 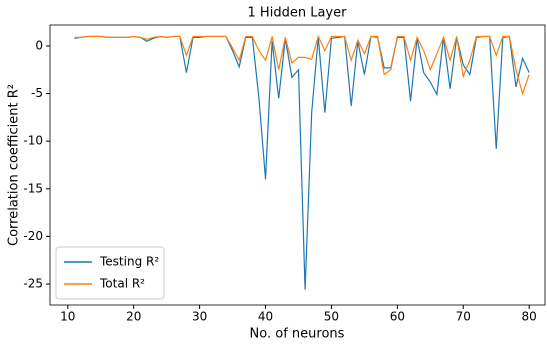 What do you see at coordinates (331, 317) in the screenshot?
I see `x-tick-label: 50` at bounding box center [331, 317].